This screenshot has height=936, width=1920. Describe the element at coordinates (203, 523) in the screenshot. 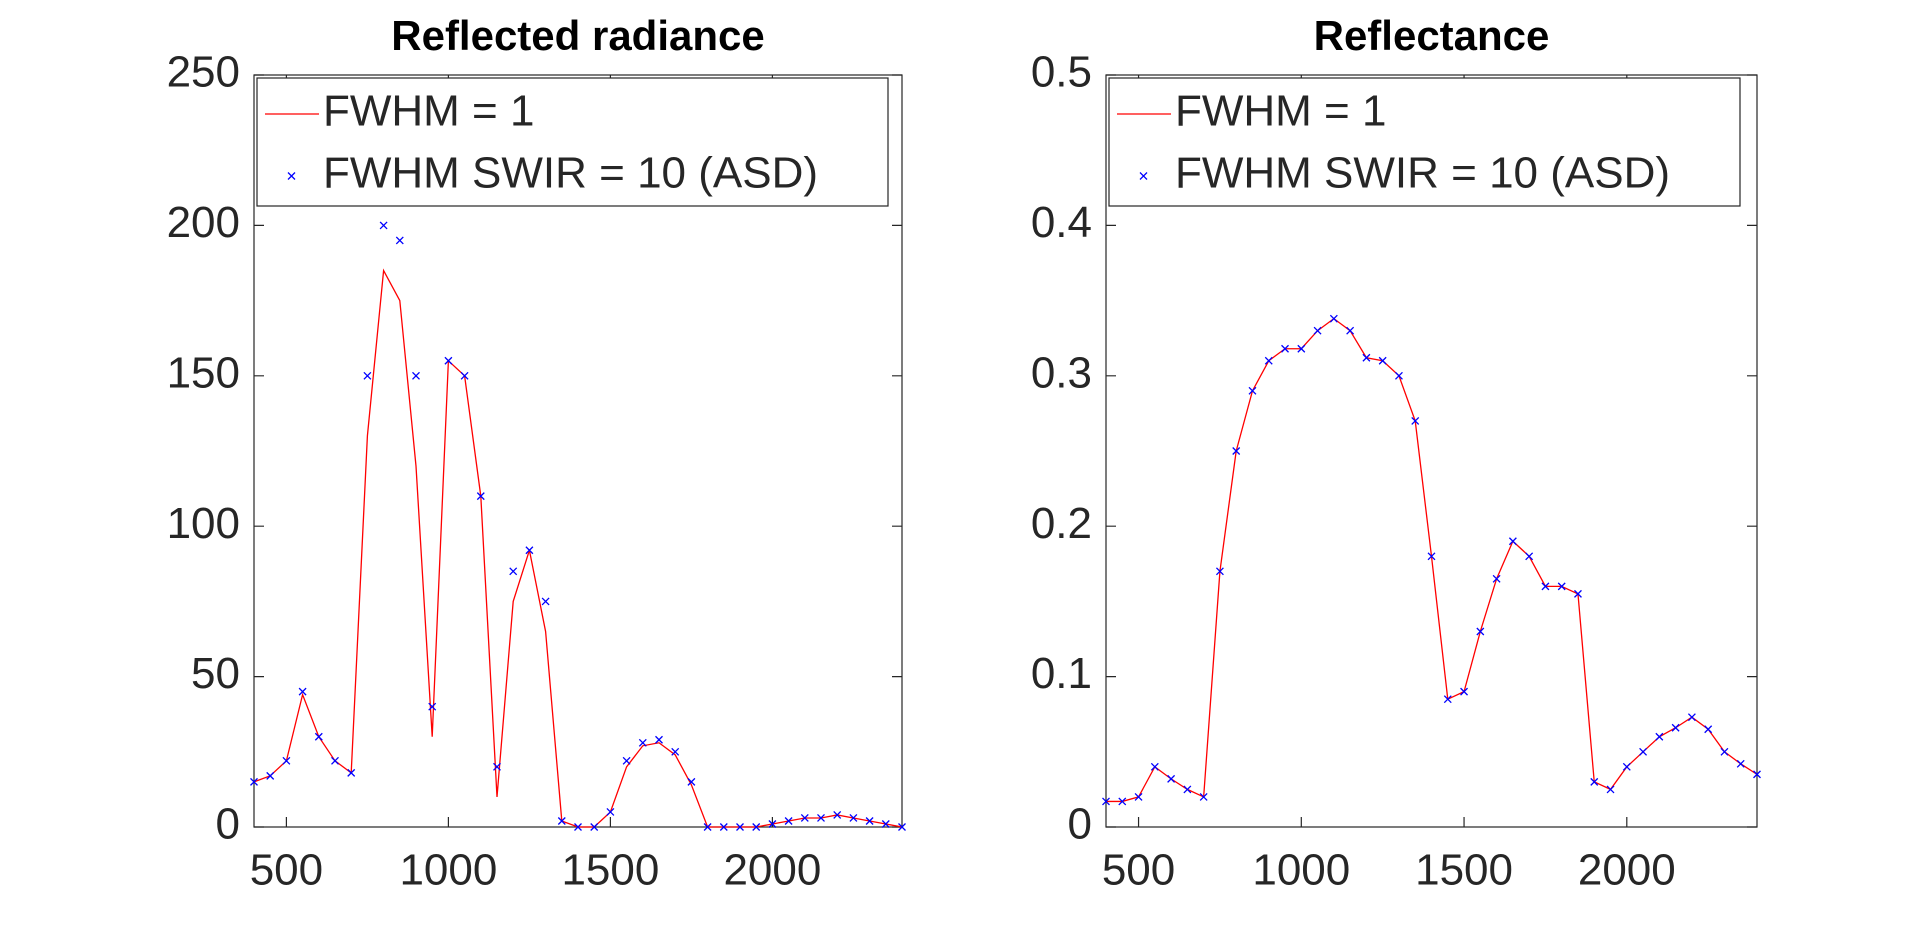

I see `y-tick-label: 100` at that location.